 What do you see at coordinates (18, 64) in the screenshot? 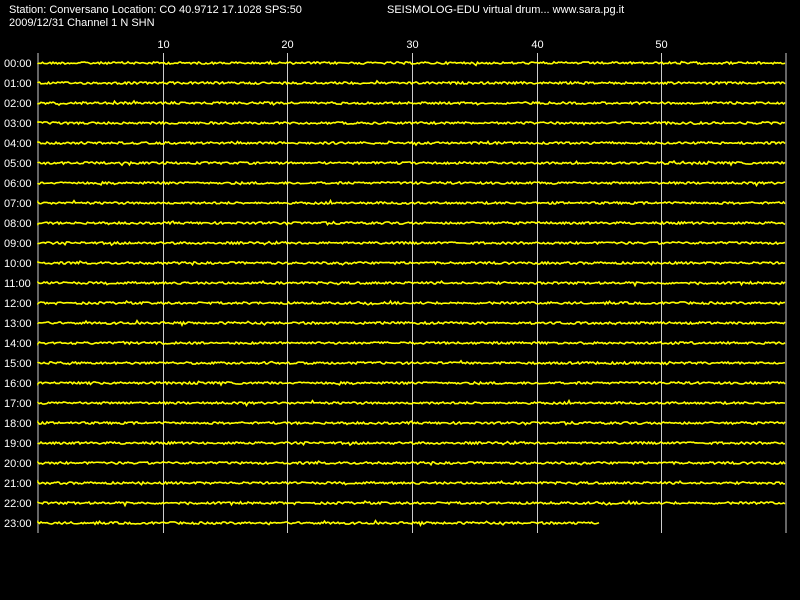
I see `row-label-0000: 00:00` at bounding box center [18, 64].